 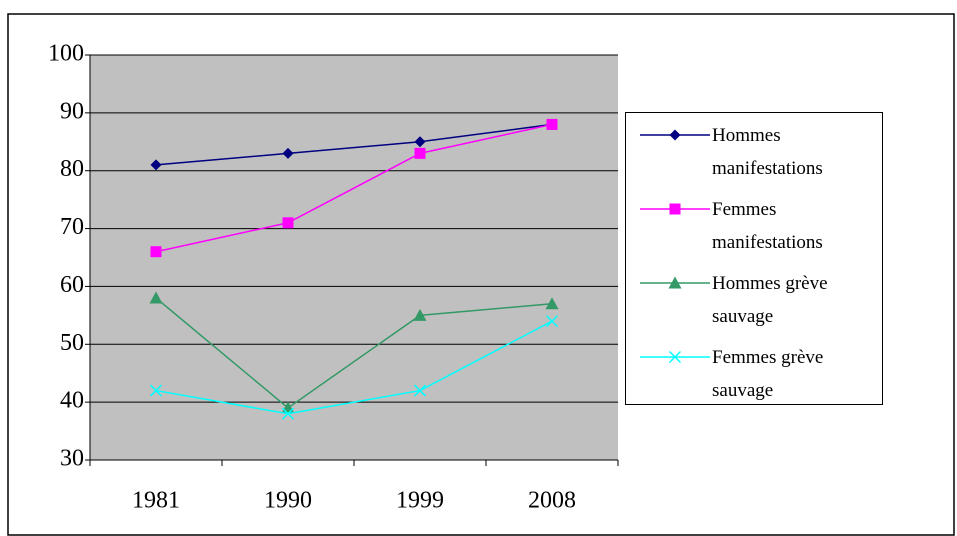 What do you see at coordinates (72, 227) in the screenshot?
I see `y-tick-label: 70` at bounding box center [72, 227].